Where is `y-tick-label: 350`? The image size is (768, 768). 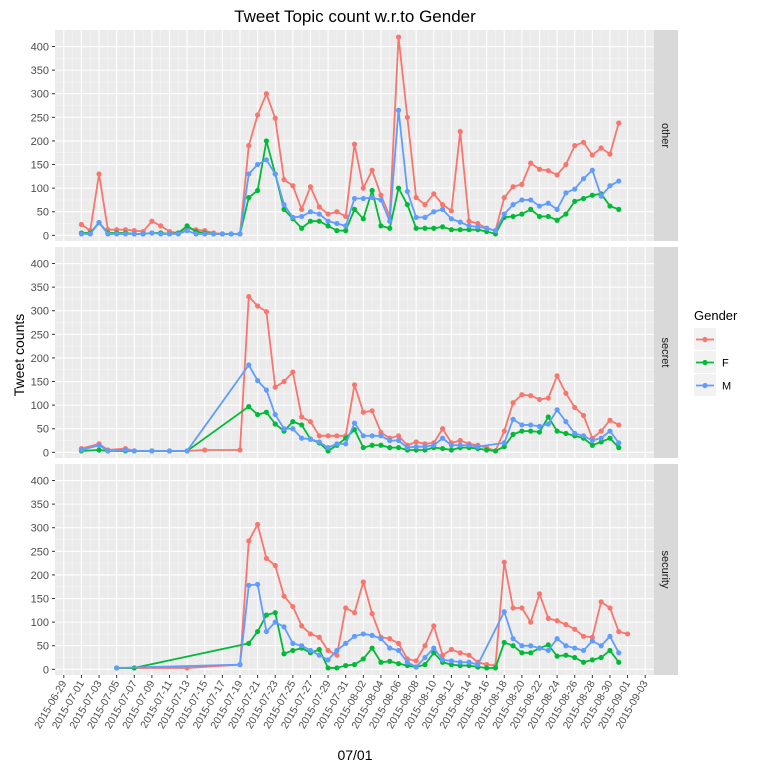 y-tick-label: 350 is located at coordinates (40, 505).